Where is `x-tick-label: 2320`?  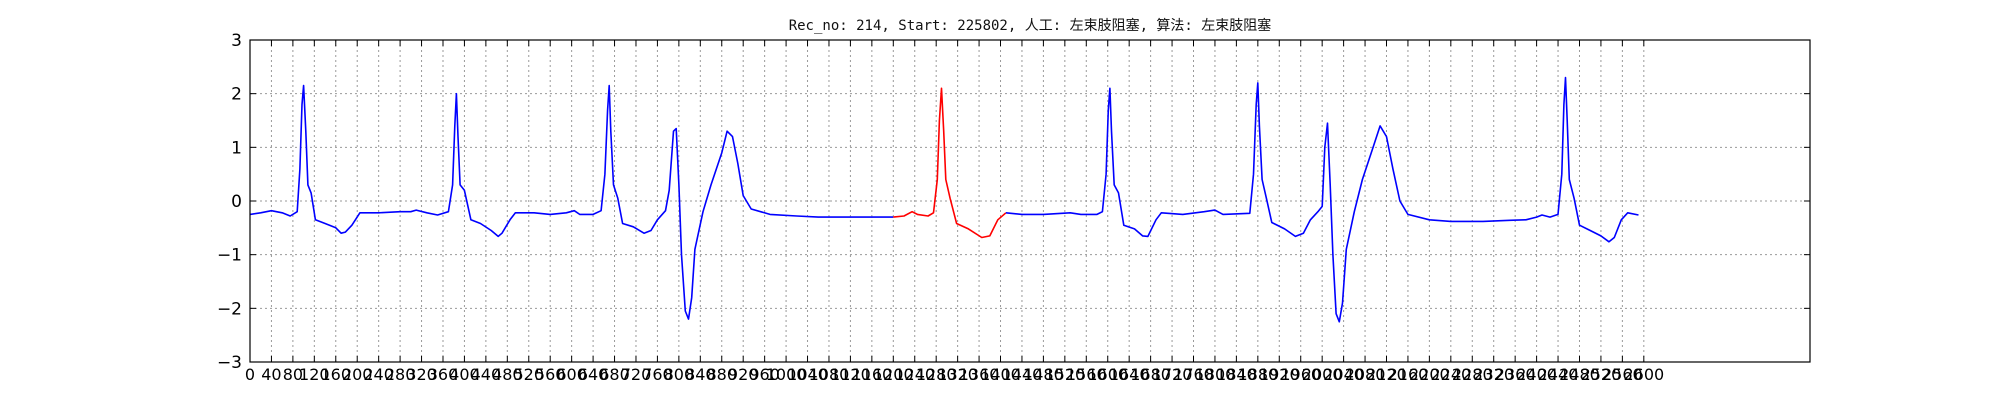 x-tick-label: 2320 is located at coordinates (1493, 374).